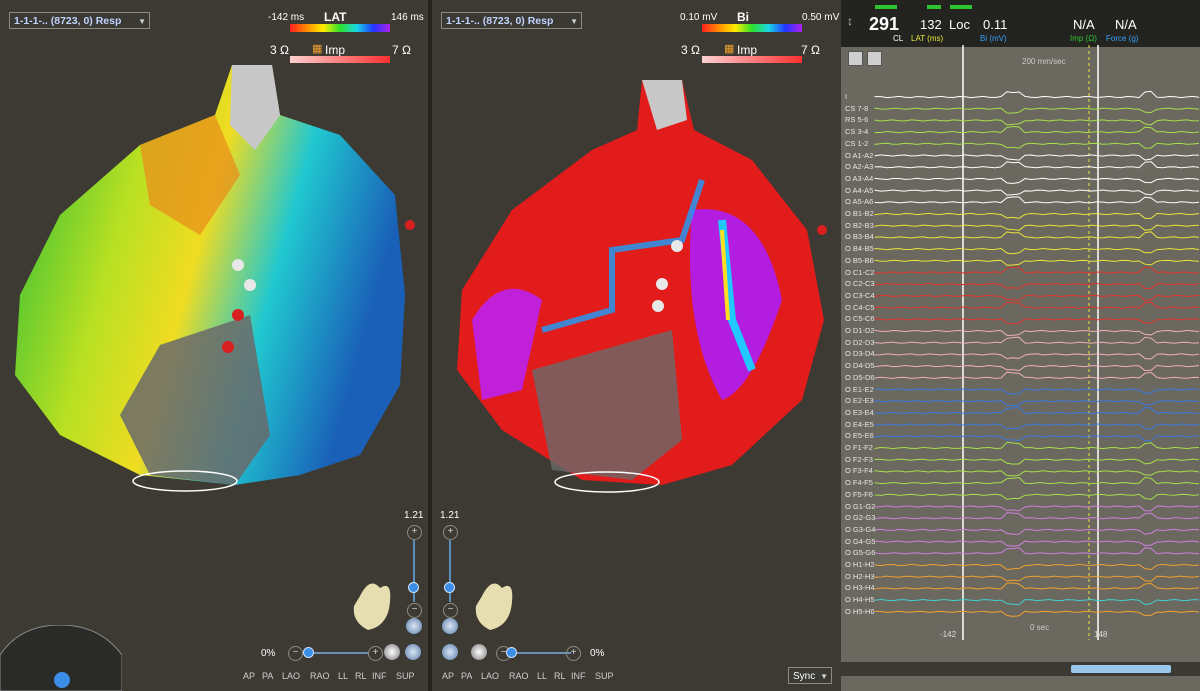 This screenshot has width=1200, height=691. Describe the element at coordinates (860, 541) in the screenshot. I see `channel-label: O G4-G5` at that location.